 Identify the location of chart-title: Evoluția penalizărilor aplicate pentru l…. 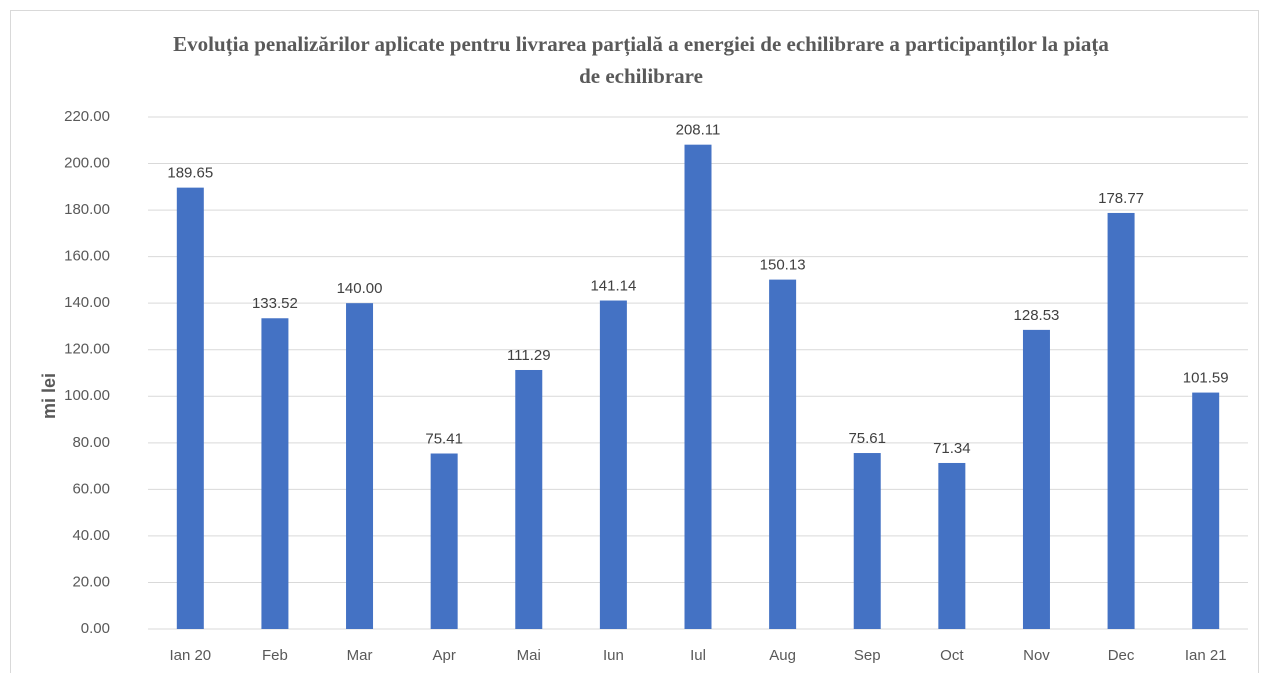
(641, 60).